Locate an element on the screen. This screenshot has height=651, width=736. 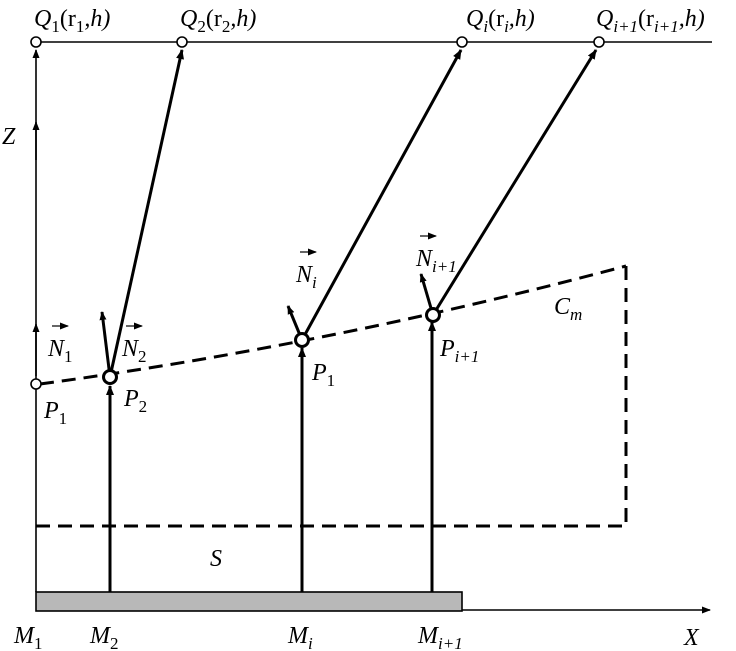
curve-cm is located at coordinates (333, 325).